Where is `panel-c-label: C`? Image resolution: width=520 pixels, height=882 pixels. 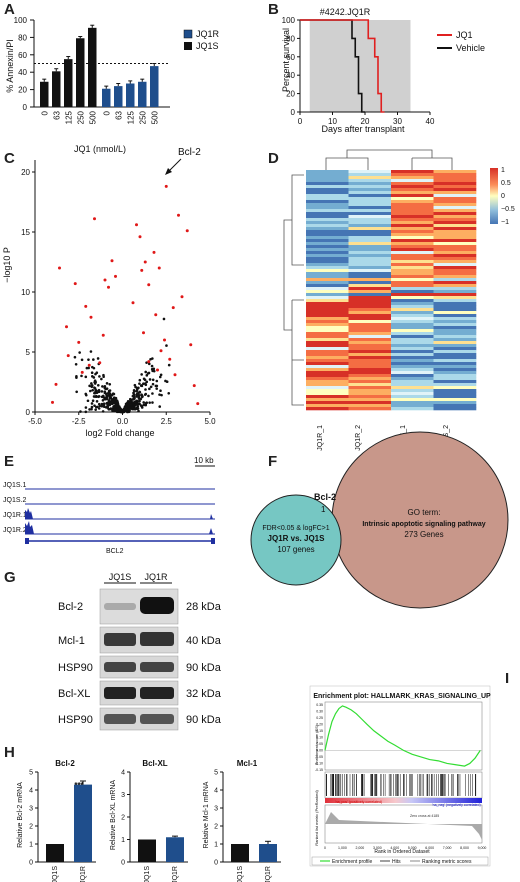 panel-c-label: C is located at coordinates (9, 158).